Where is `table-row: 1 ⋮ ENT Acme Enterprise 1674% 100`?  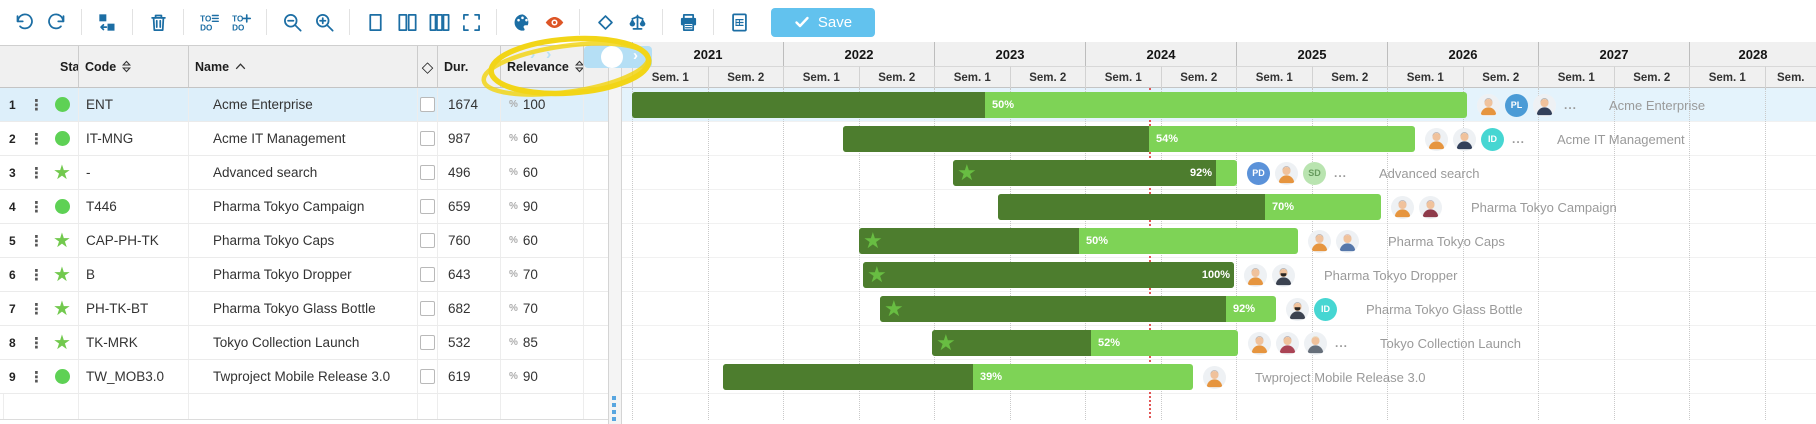
table-row: 1 ⋮ ENT Acme Enterprise 1674% 100 is located at coordinates (304, 105).